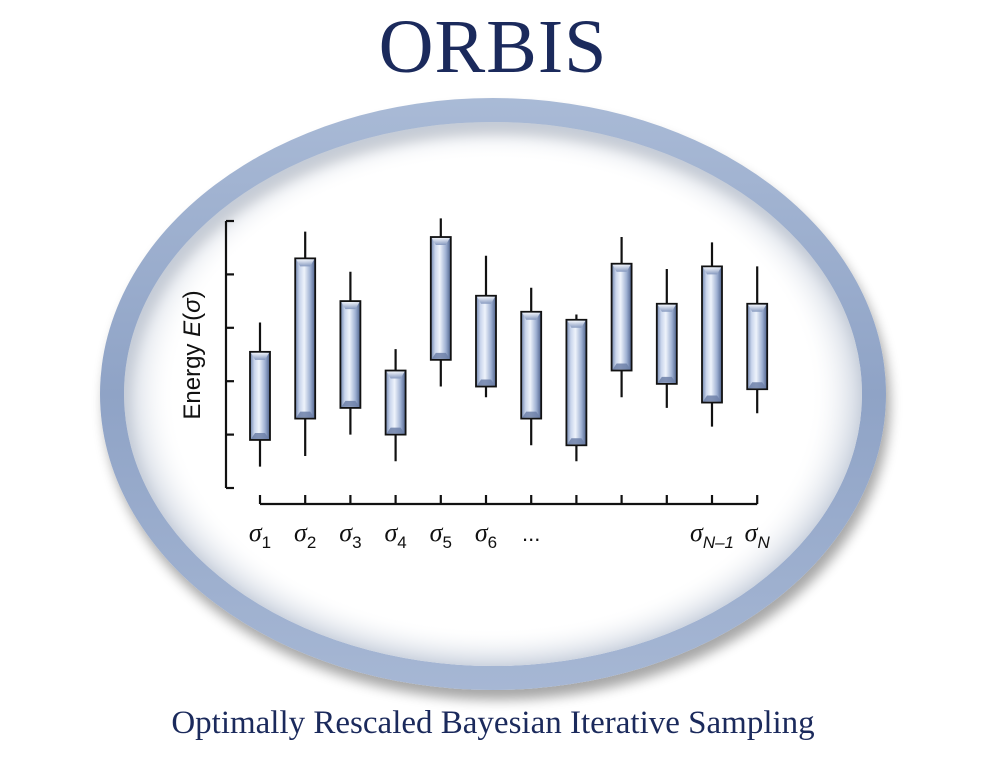 This screenshot has height=765, width=986. I want to click on x-tick-label: σ2, so click(305, 535).